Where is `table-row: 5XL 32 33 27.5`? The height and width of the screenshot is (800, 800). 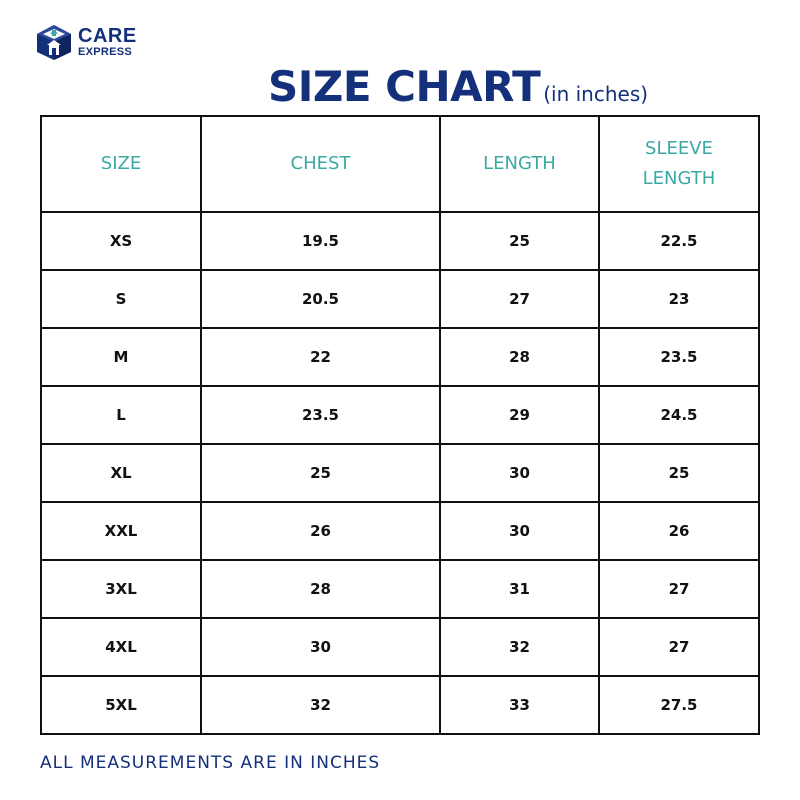
table-row: 5XL 32 33 27.5 is located at coordinates (400, 705).